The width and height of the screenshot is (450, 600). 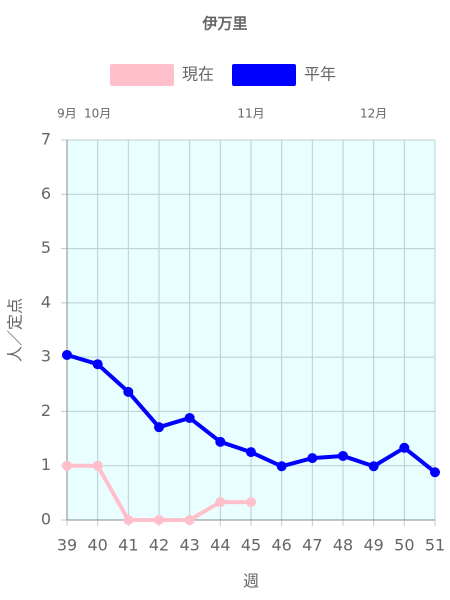 I want to click on x-tick-label: 39, so click(x=67, y=545).